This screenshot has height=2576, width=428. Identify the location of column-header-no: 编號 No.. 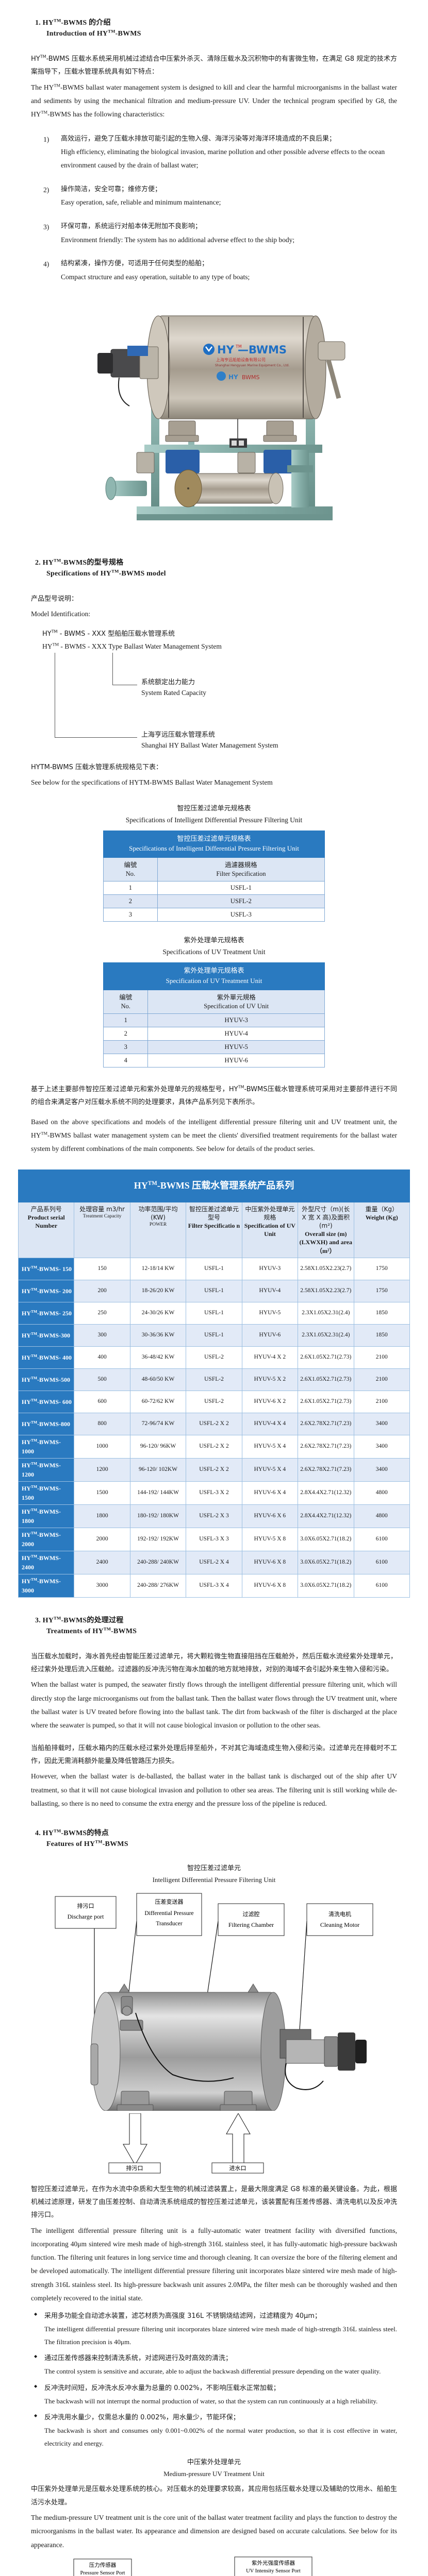
(126, 1002).